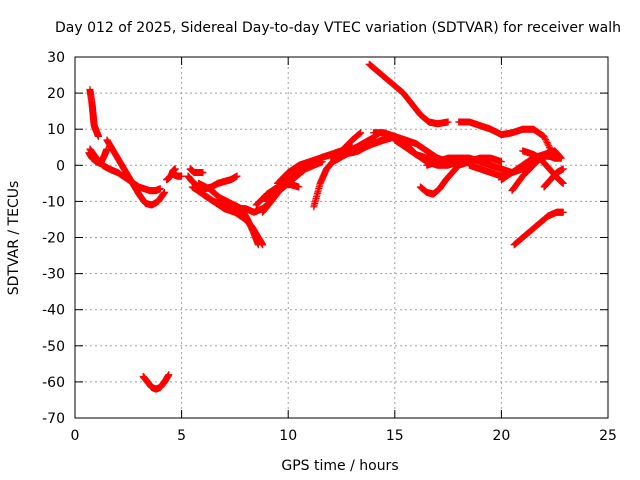 Image resolution: width=640 pixels, height=480 pixels. What do you see at coordinates (408, 94) in the screenshot?
I see `series-s23` at bounding box center [408, 94].